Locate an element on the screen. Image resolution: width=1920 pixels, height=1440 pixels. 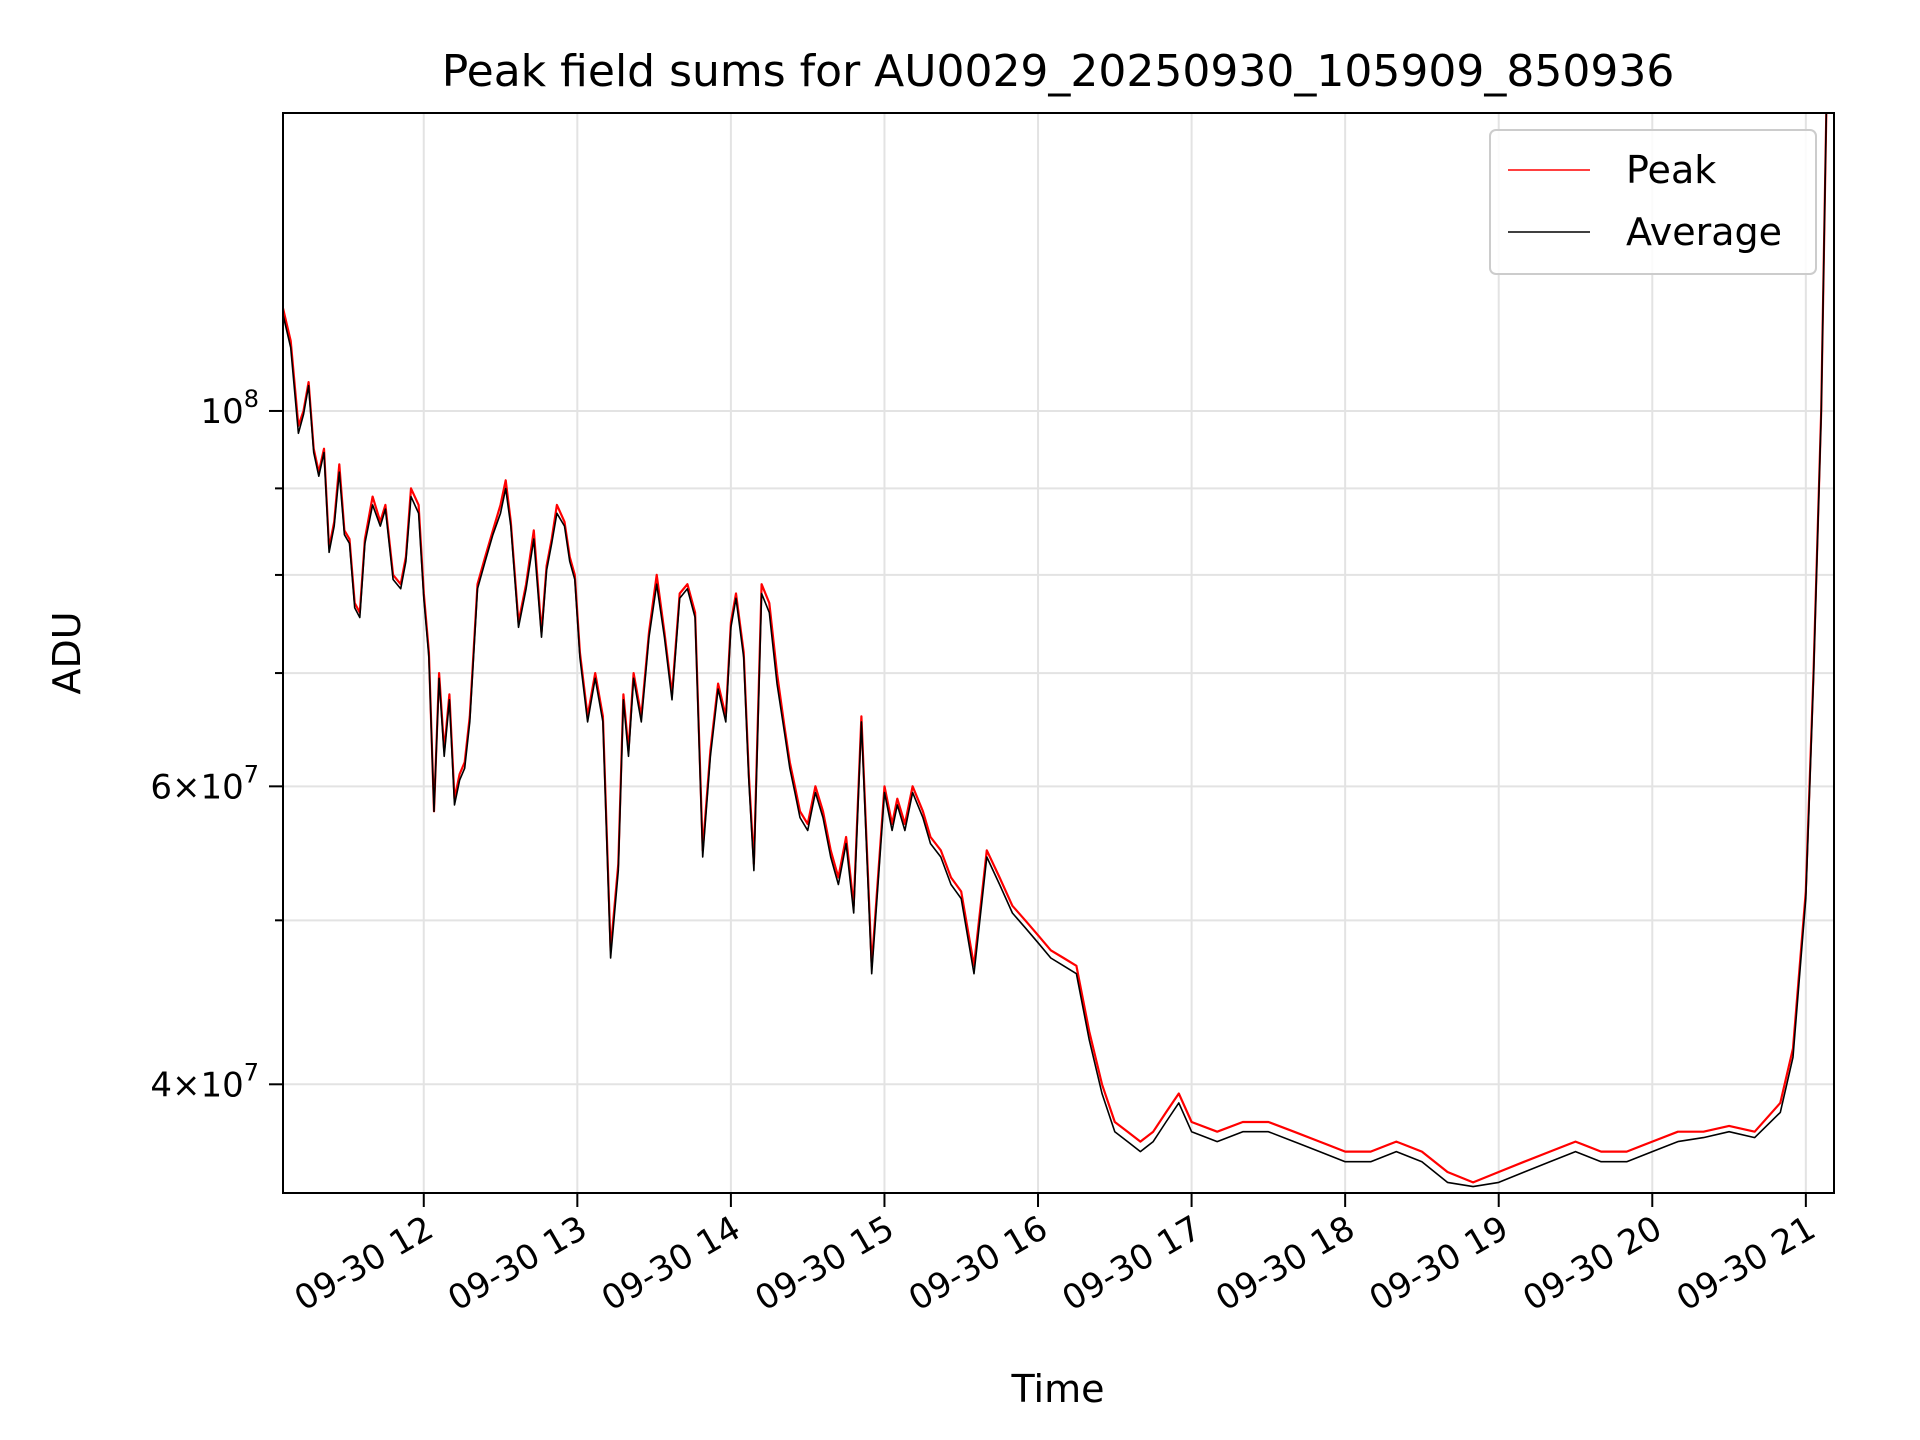
y-axis: 108 6×107 4×107 is located at coordinates (216, 745).